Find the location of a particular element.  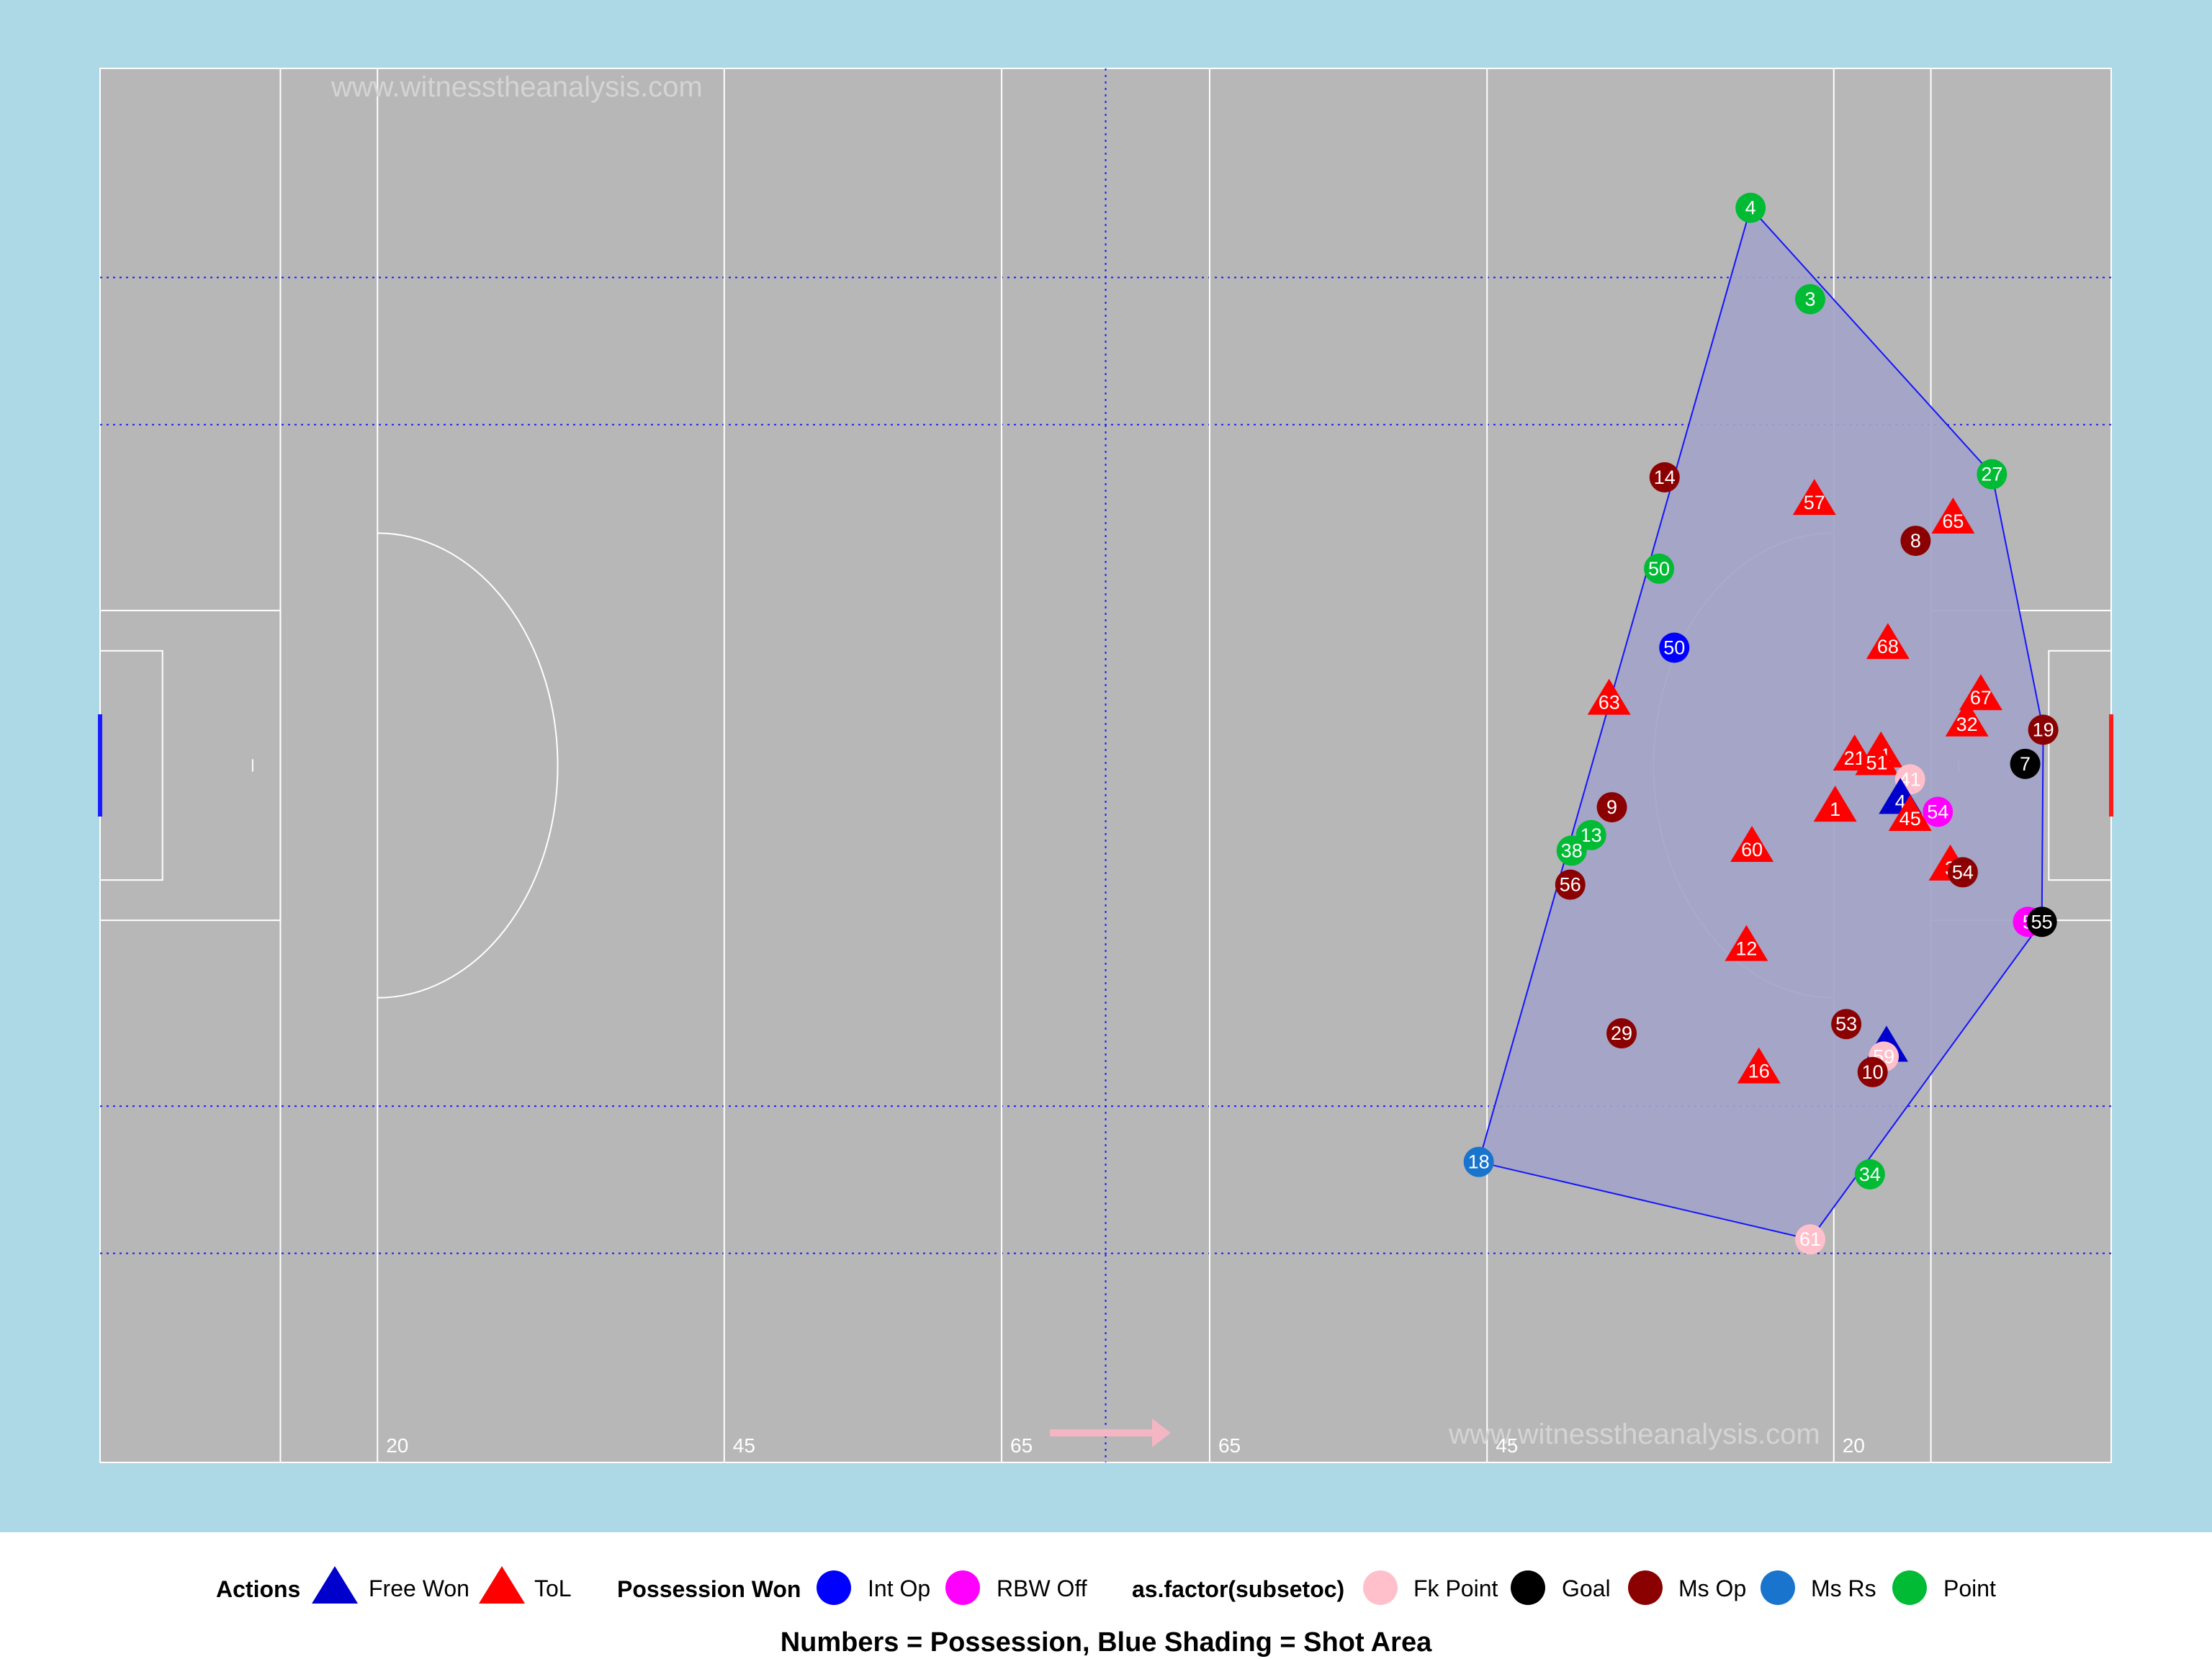

point-label: 8 is located at coordinates (1916, 541).